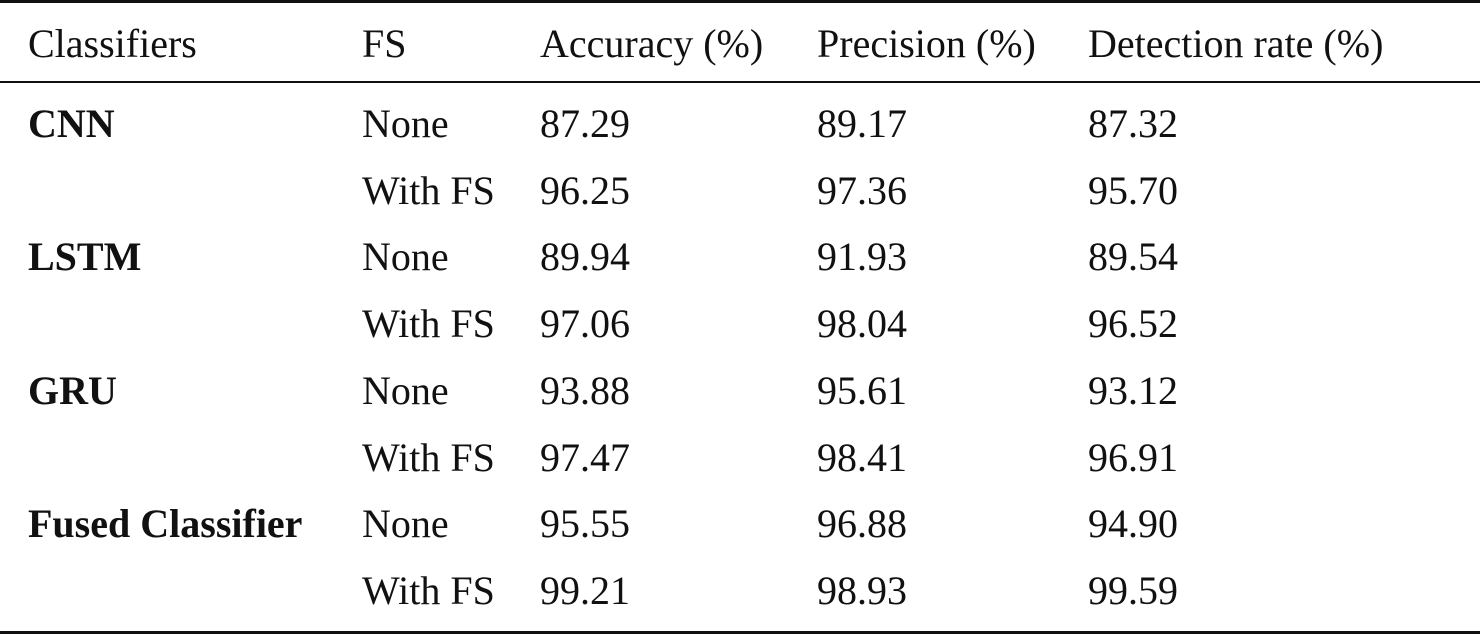 Image resolution: width=1480 pixels, height=635 pixels. Describe the element at coordinates (862, 190) in the screenshot. I see `value-cell: 97.36` at that location.